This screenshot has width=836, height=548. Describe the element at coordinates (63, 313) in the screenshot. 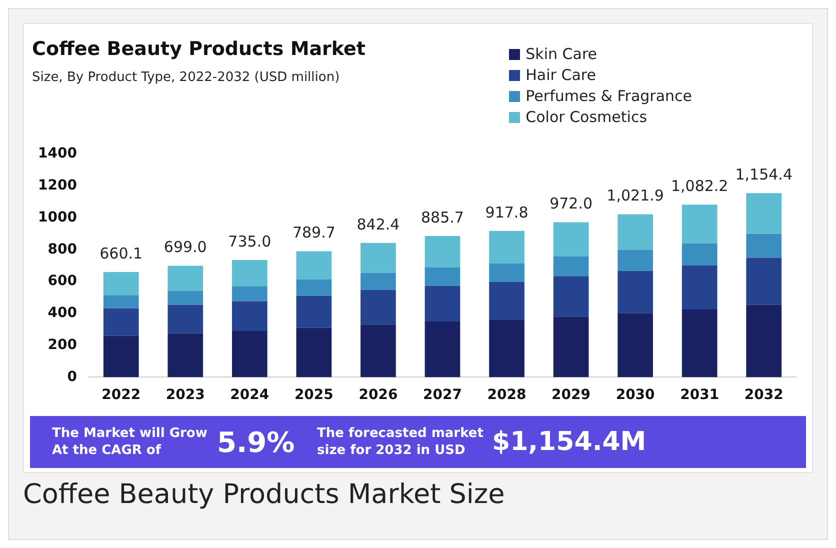

I see `y-tick-label: 400` at that location.